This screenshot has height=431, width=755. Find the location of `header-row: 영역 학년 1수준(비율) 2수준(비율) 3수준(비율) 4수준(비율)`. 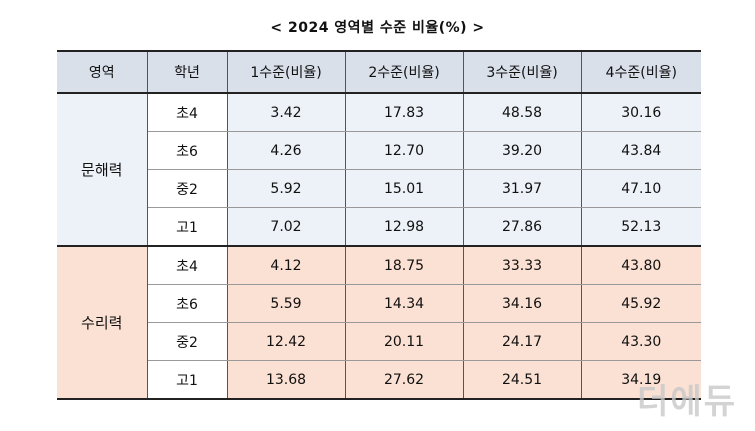

header-row: 영역 학년 1수준(비율) 2수준(비율) 3수준(비율) 4수준(비율) is located at coordinates (379, 72).